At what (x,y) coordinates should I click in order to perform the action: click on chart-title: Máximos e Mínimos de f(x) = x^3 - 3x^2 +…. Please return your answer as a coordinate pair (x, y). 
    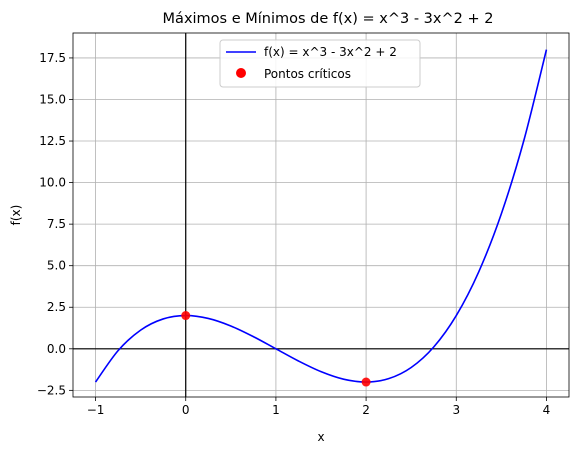
    Looking at the image, I should click on (328, 19).